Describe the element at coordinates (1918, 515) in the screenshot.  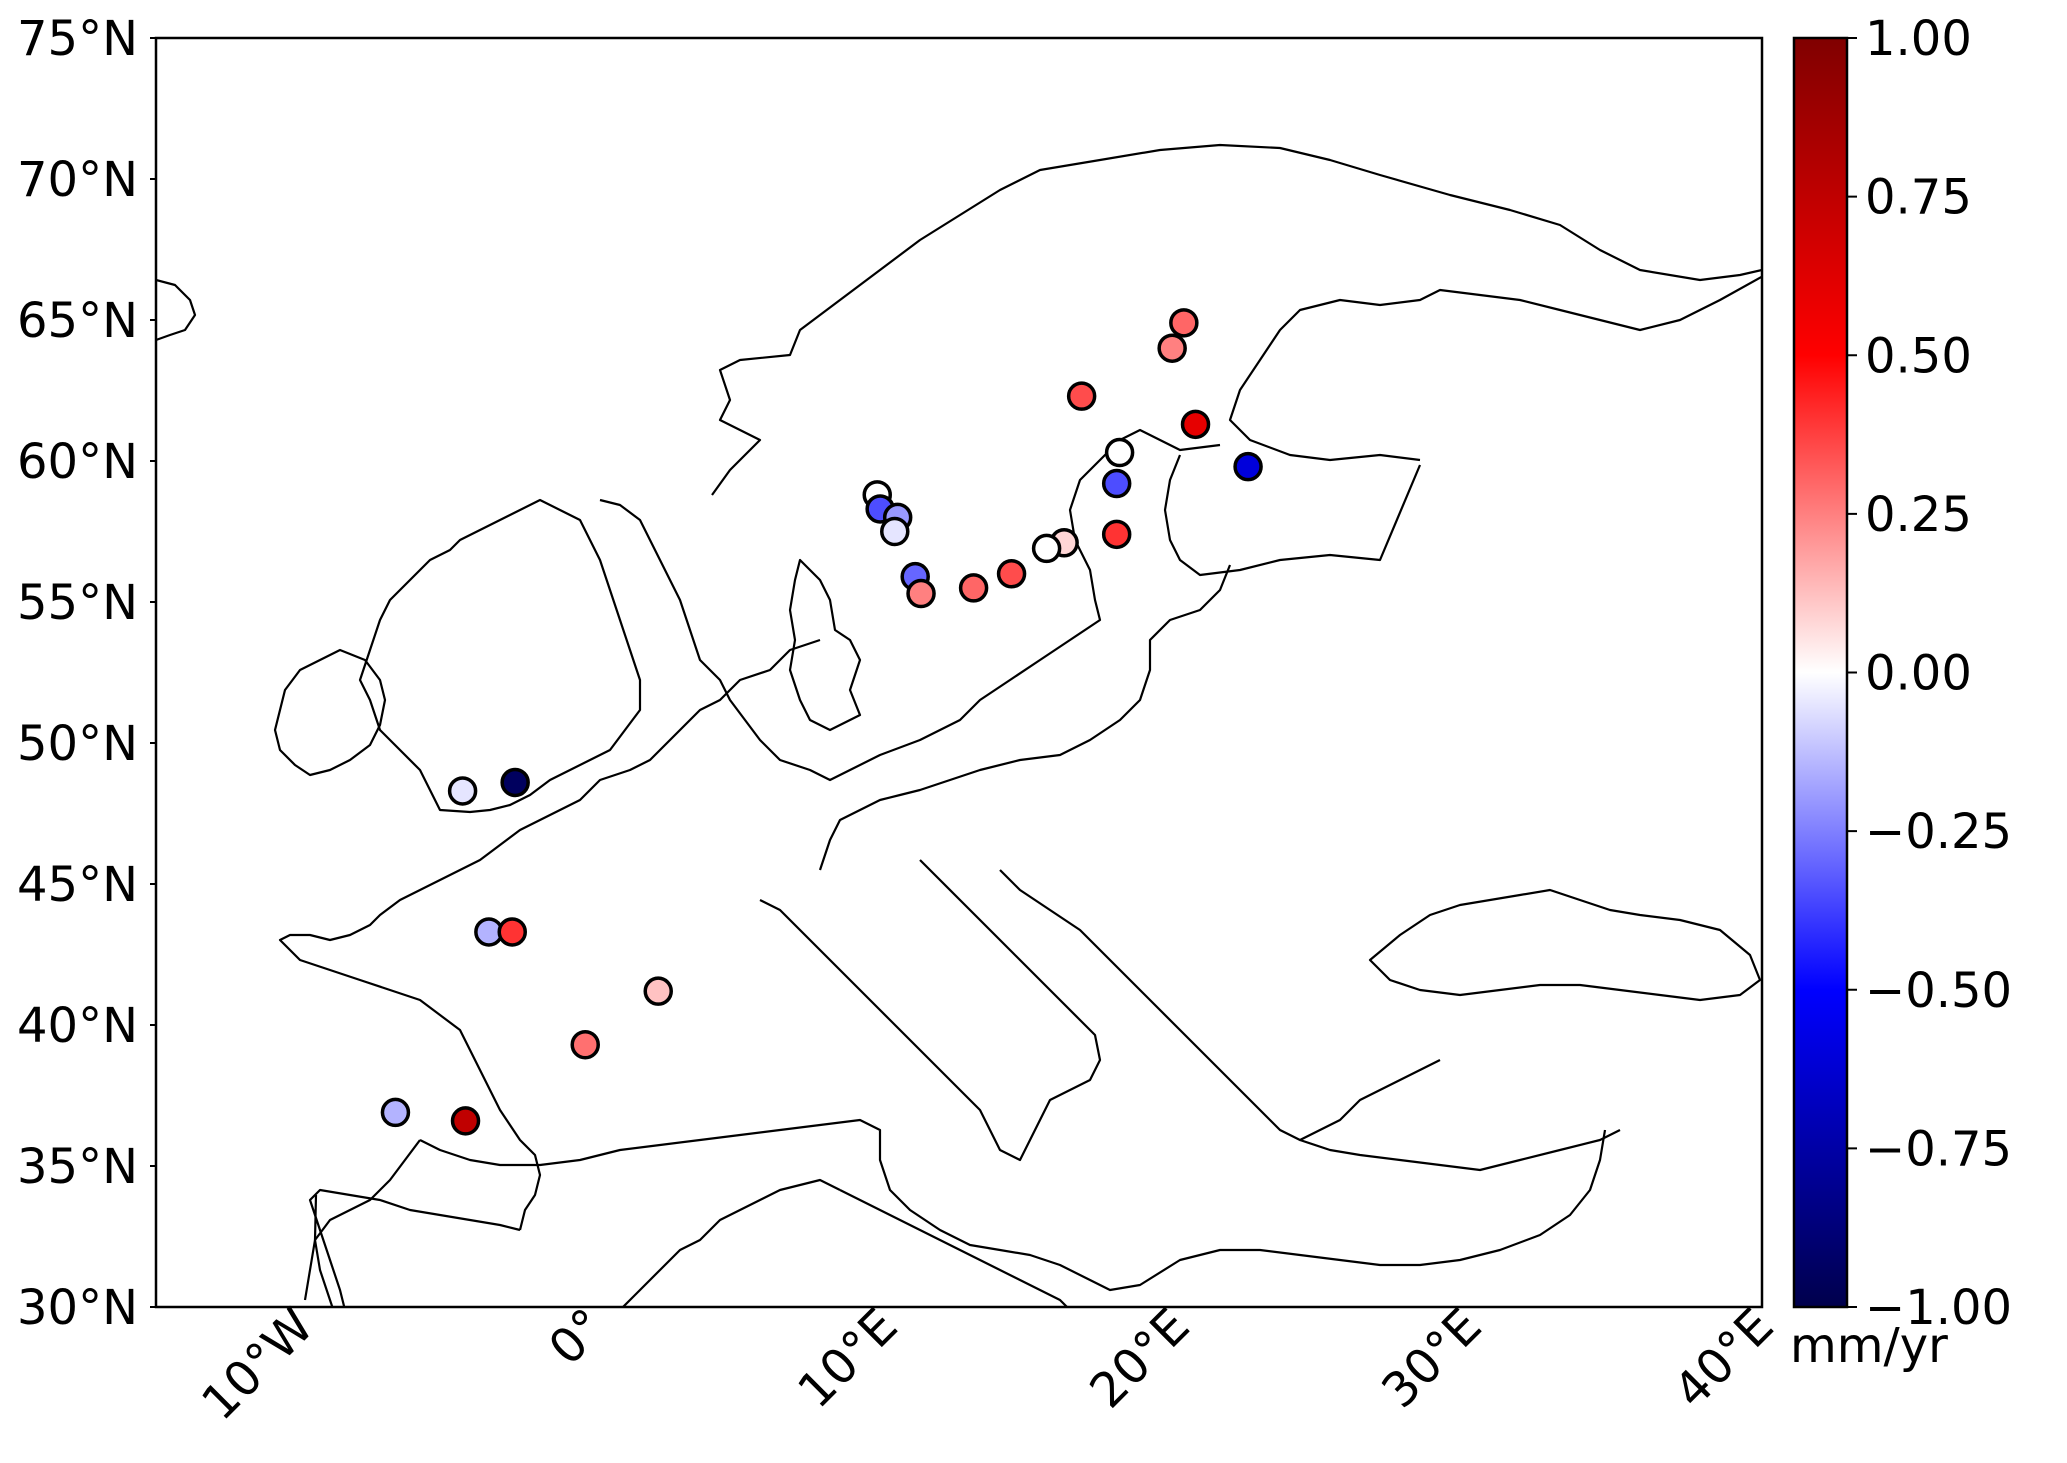
I see `colorbar-tick-label: 0.25` at that location.